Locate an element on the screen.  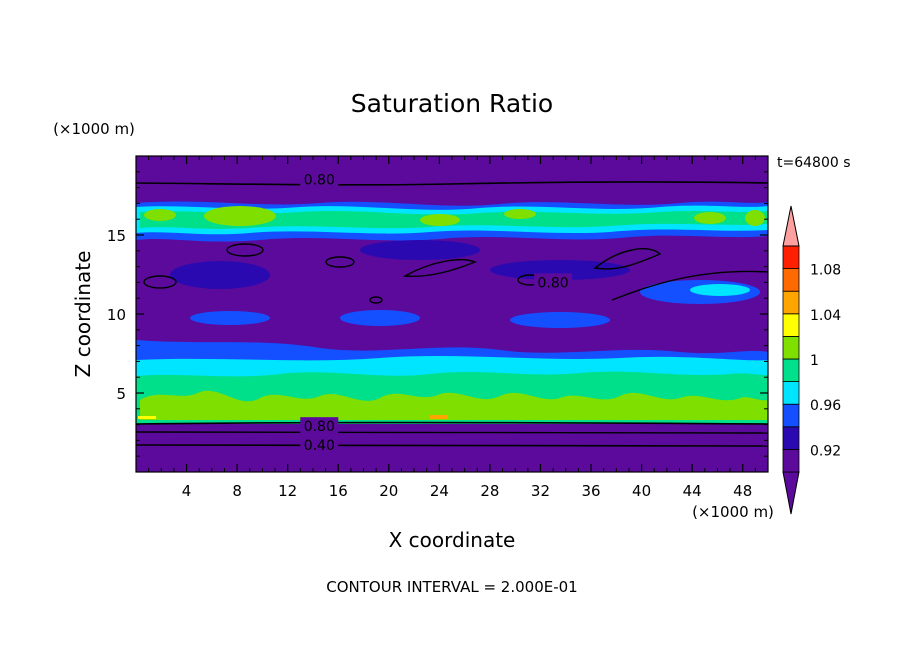
x-tick-label: 40 is located at coordinates (641, 491).